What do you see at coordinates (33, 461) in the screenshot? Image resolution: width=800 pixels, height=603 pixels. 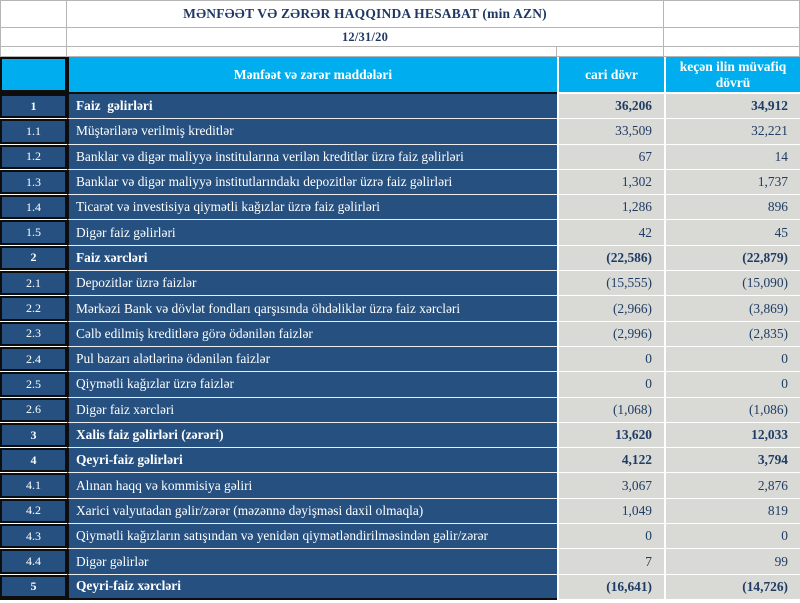 I see `row-number-cell: 4` at bounding box center [33, 461].